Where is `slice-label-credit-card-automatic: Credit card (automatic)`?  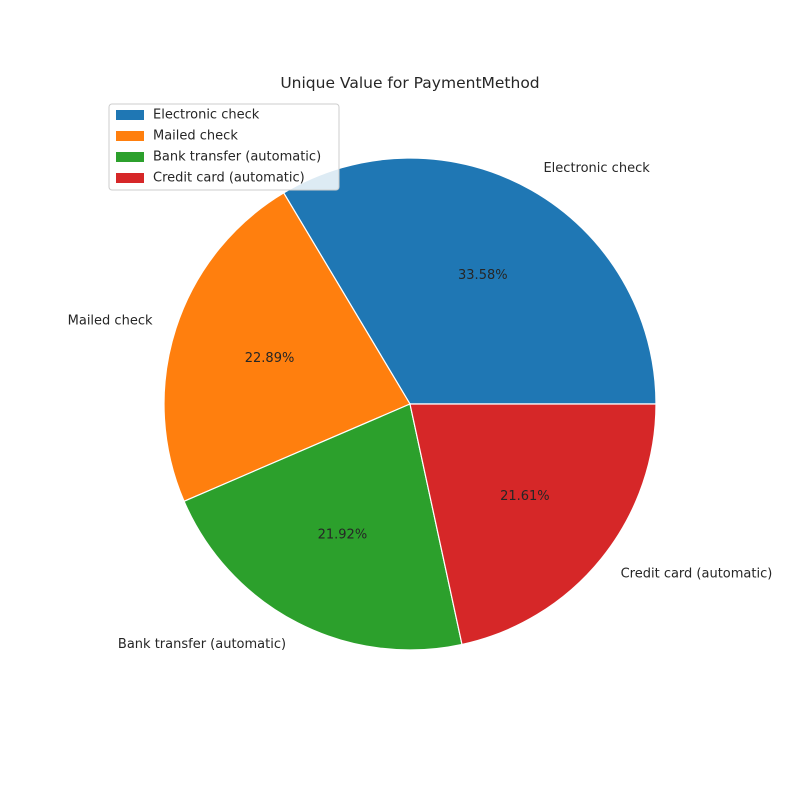 slice-label-credit-card-automatic: Credit card (automatic) is located at coordinates (697, 573).